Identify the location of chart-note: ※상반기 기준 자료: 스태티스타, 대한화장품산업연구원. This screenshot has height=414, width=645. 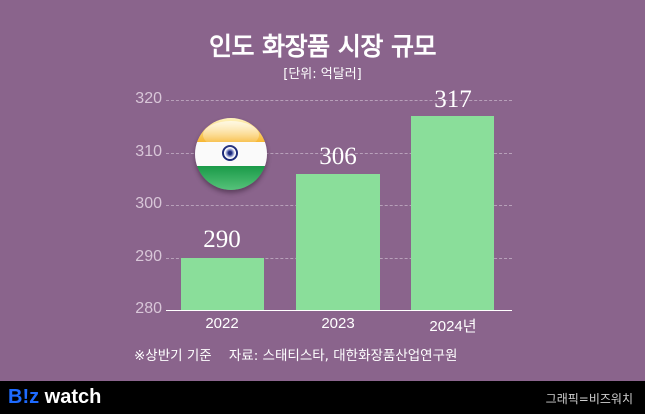
(295, 354).